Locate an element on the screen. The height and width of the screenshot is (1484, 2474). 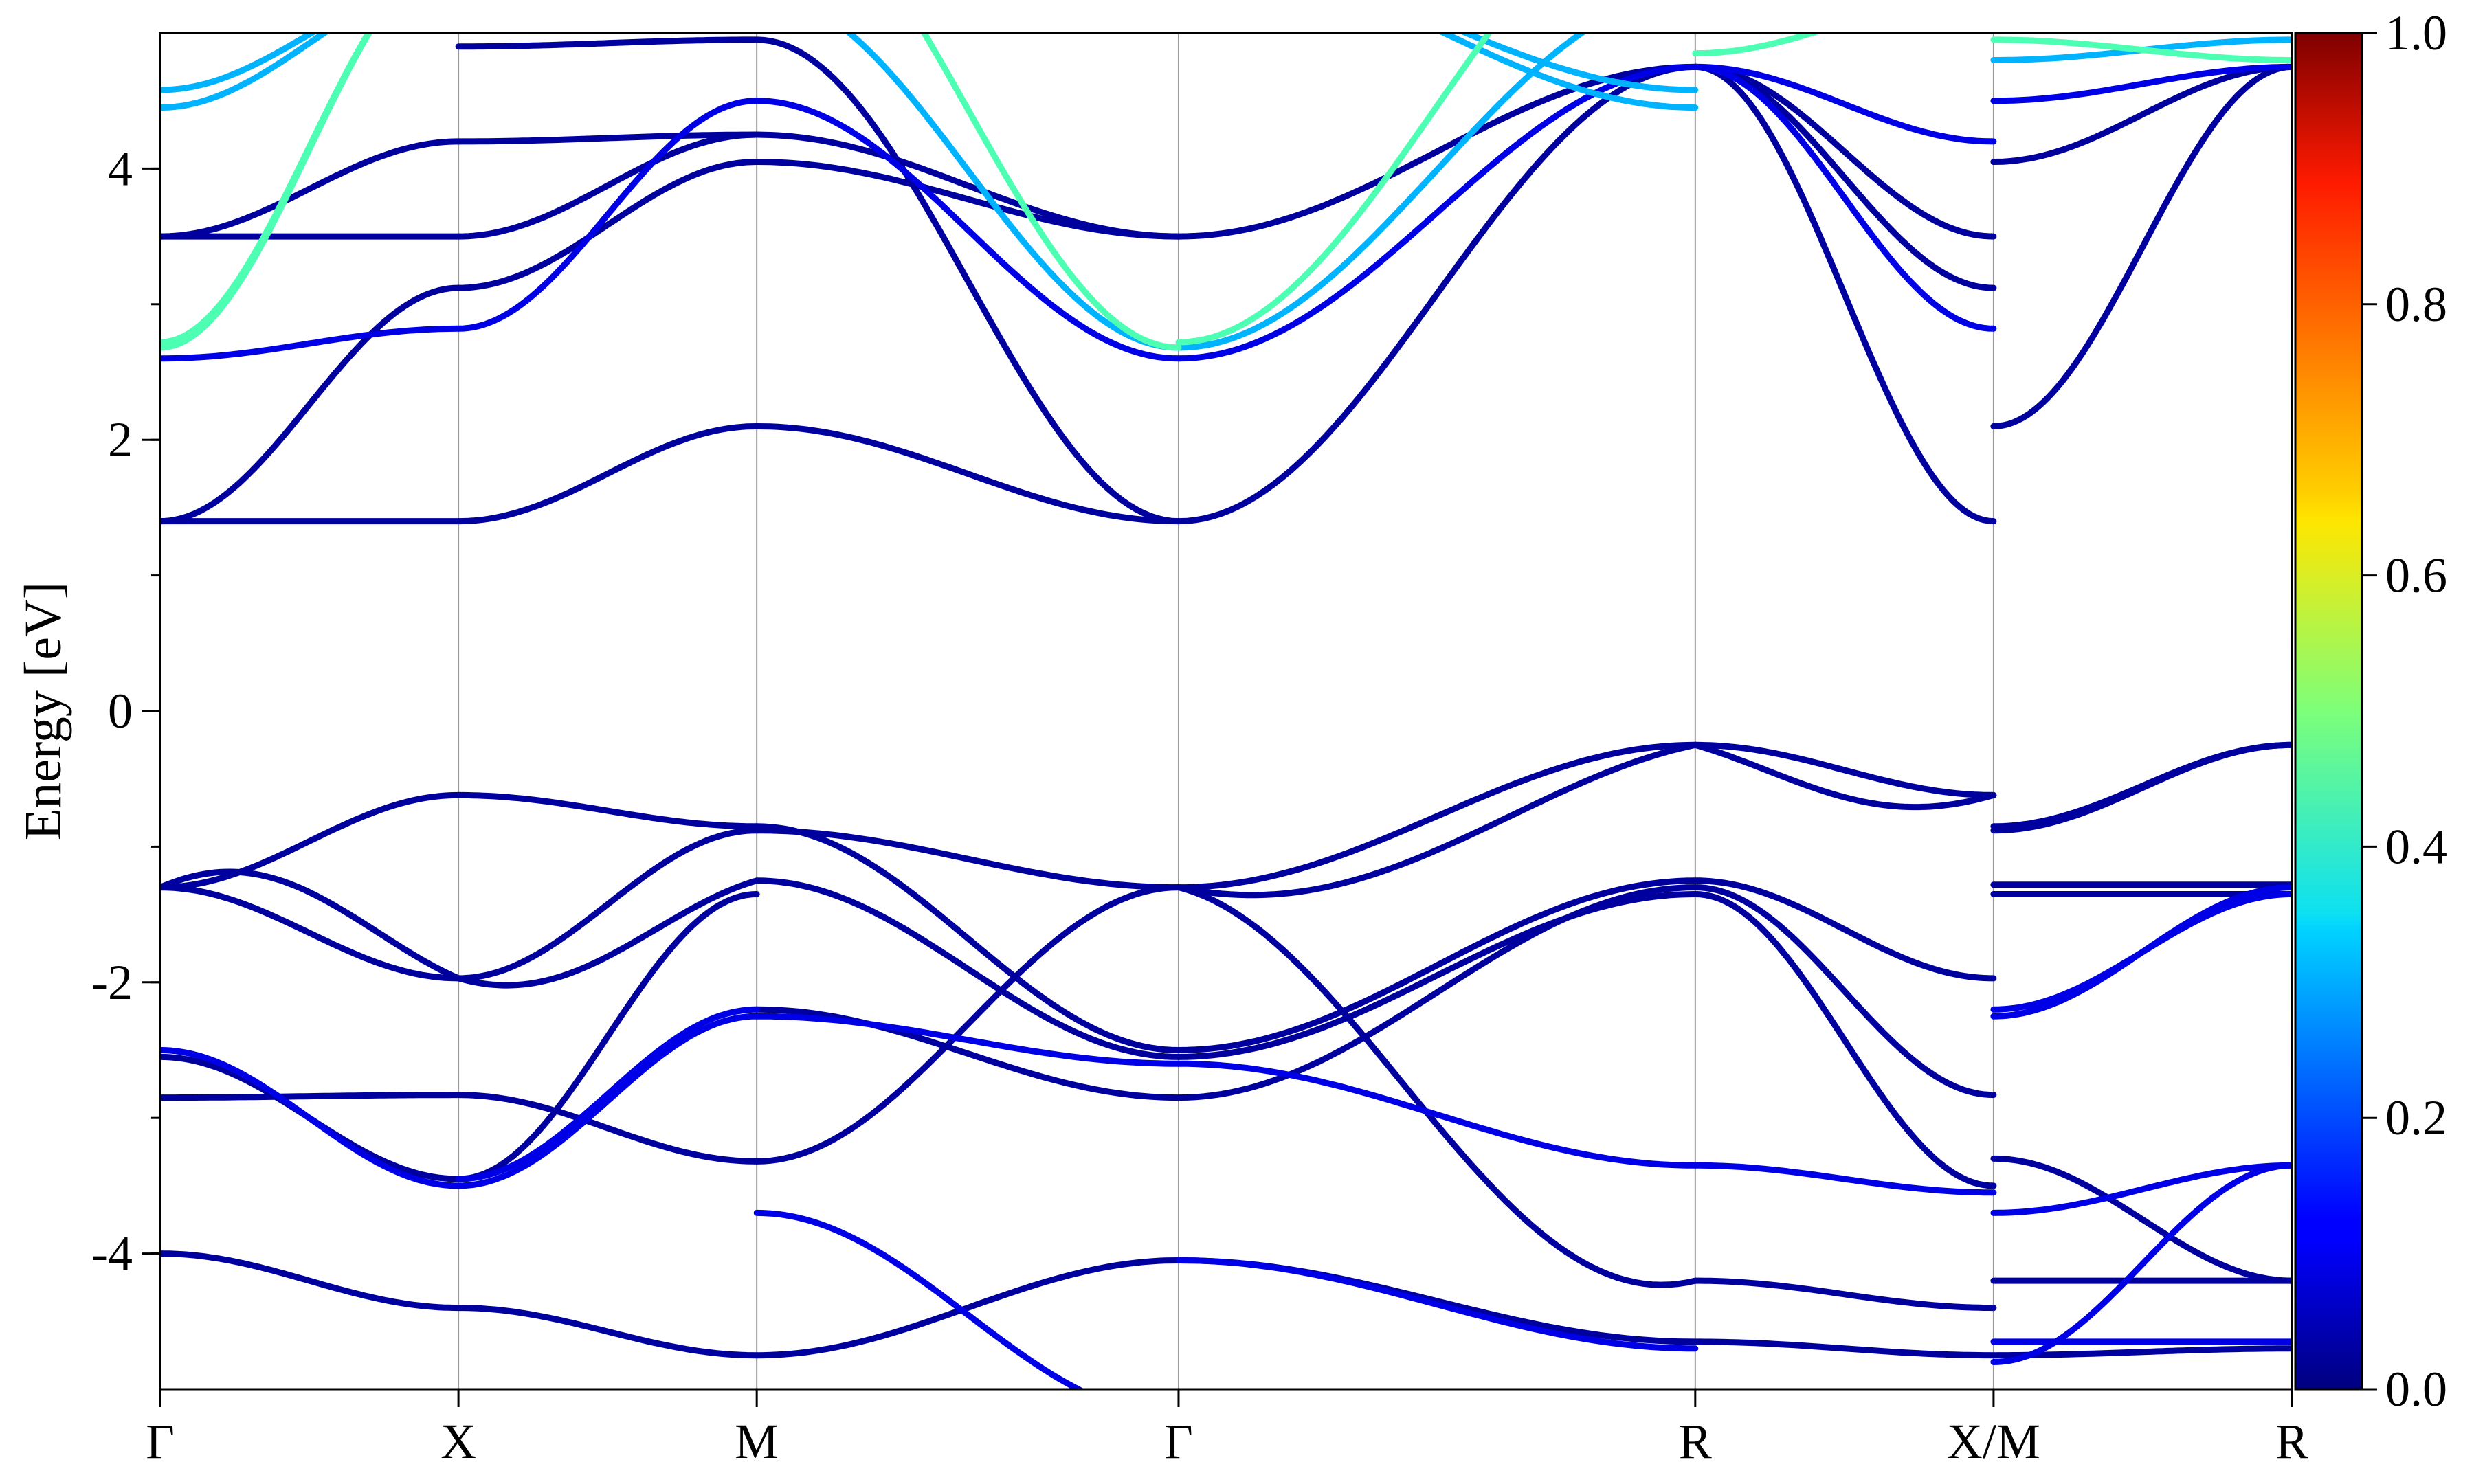
colorbar-ticks: 0.0 0.2 0.4 0.6 0.8 1.0 is located at coordinates (2404, 711).